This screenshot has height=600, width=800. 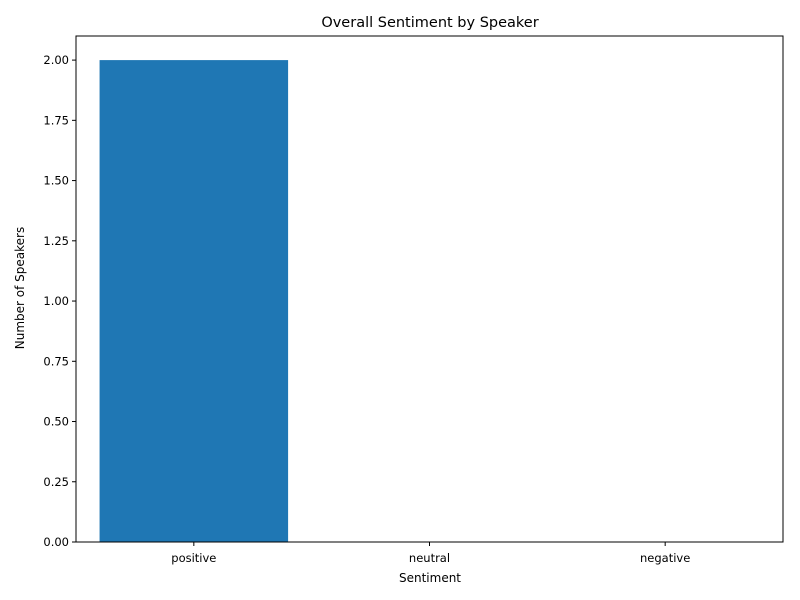 What do you see at coordinates (429, 23) in the screenshot?
I see `chart-title: Overall Sentiment by Speaker` at bounding box center [429, 23].